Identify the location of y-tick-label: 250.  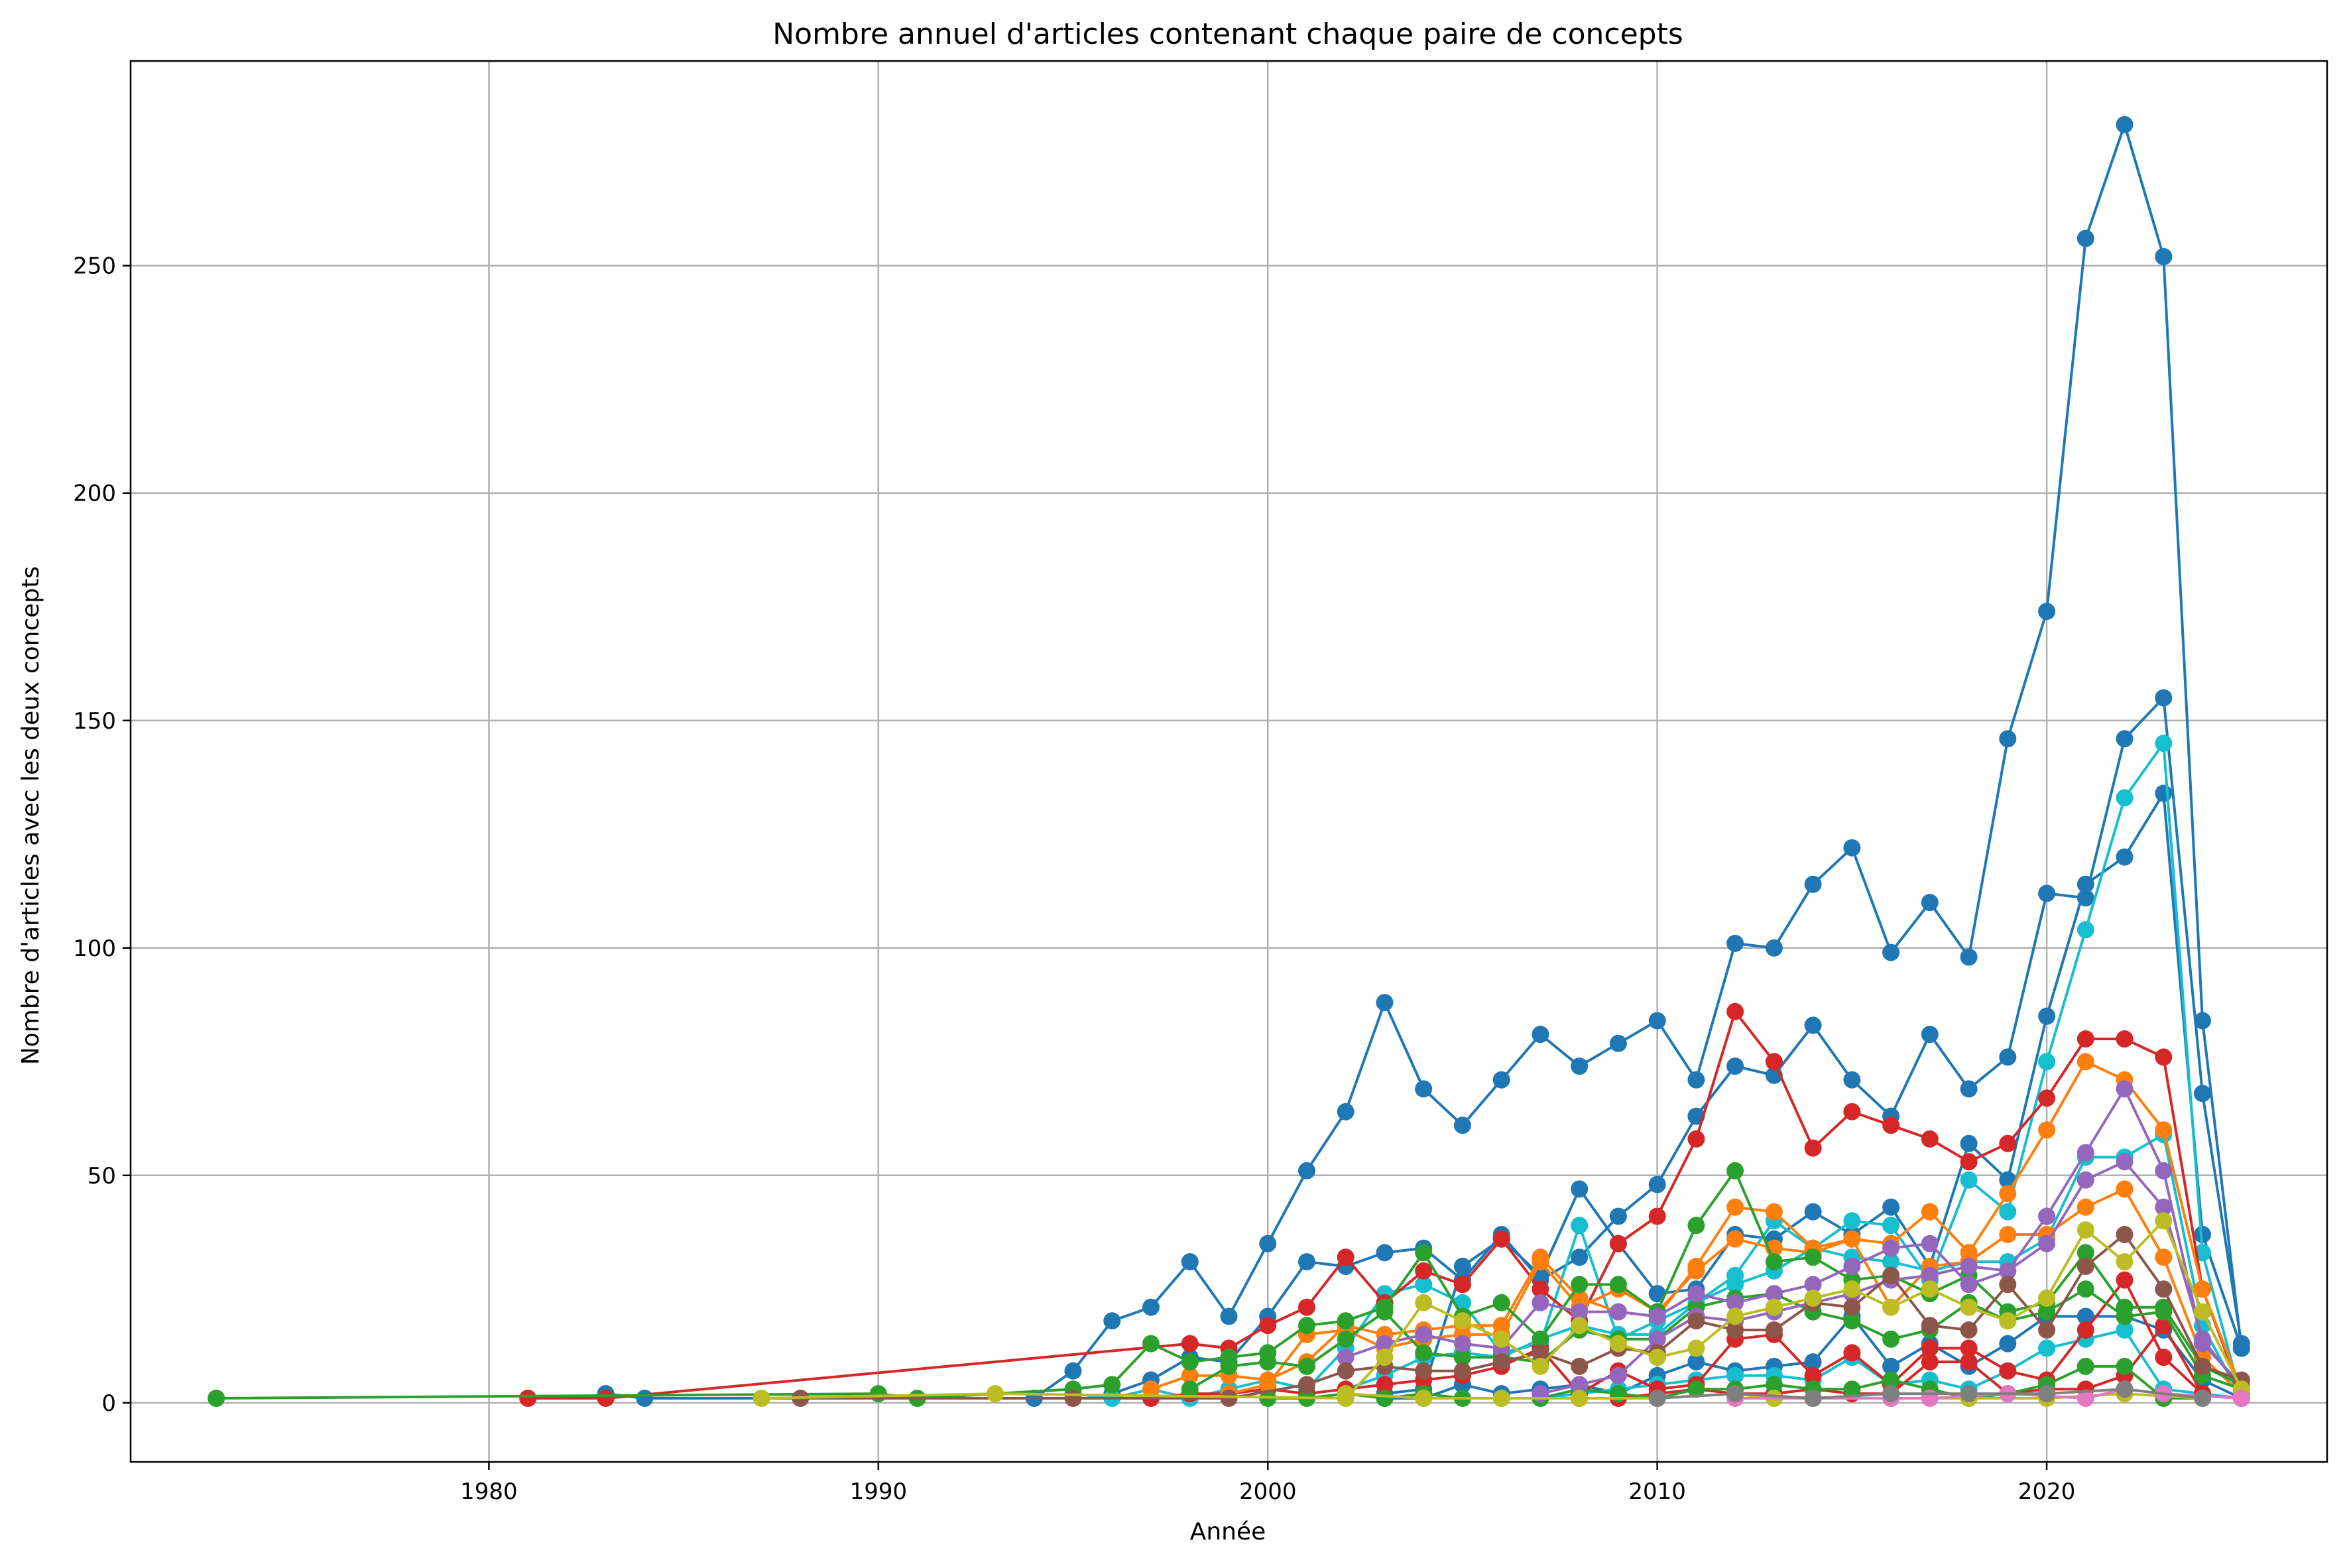
(94, 266).